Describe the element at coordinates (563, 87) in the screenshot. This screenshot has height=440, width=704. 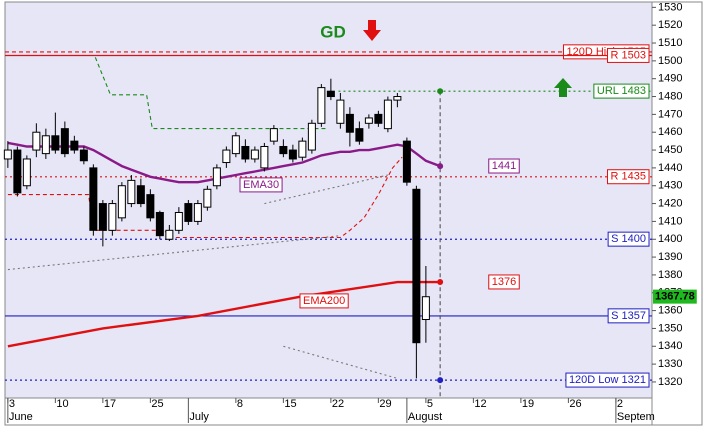
I see `up-arrow` at that location.